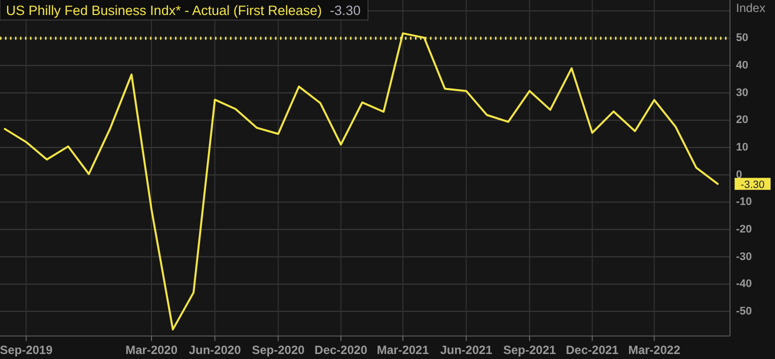 The height and width of the screenshot is (359, 775). Describe the element at coordinates (466, 350) in the screenshot. I see `x-tick-label: Jun-2021` at that location.